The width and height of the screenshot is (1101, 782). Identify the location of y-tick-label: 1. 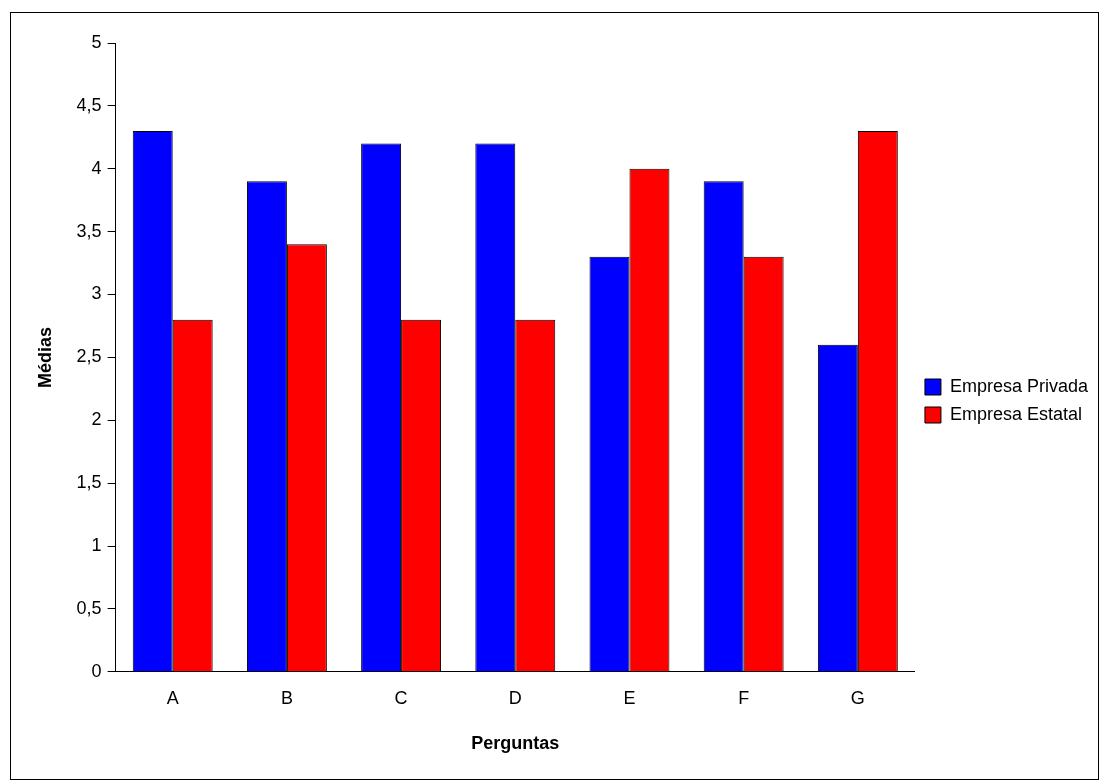
(96, 545).